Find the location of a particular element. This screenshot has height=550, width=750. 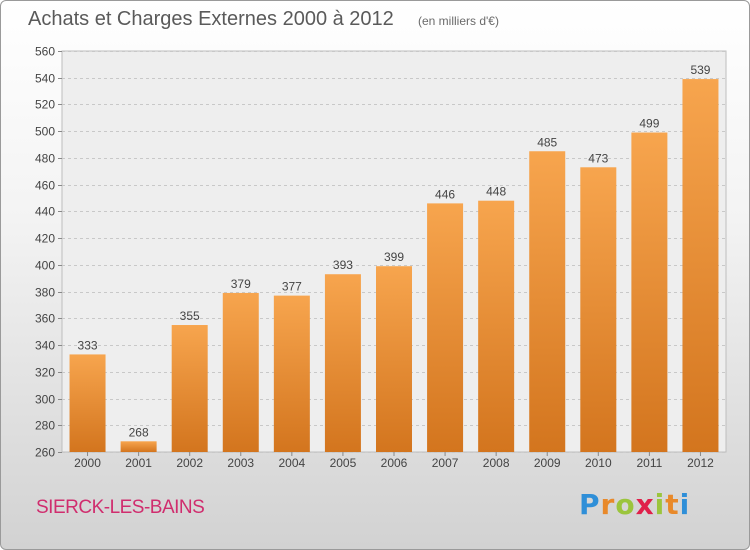

y-tick-label: 500 is located at coordinates (45, 132).